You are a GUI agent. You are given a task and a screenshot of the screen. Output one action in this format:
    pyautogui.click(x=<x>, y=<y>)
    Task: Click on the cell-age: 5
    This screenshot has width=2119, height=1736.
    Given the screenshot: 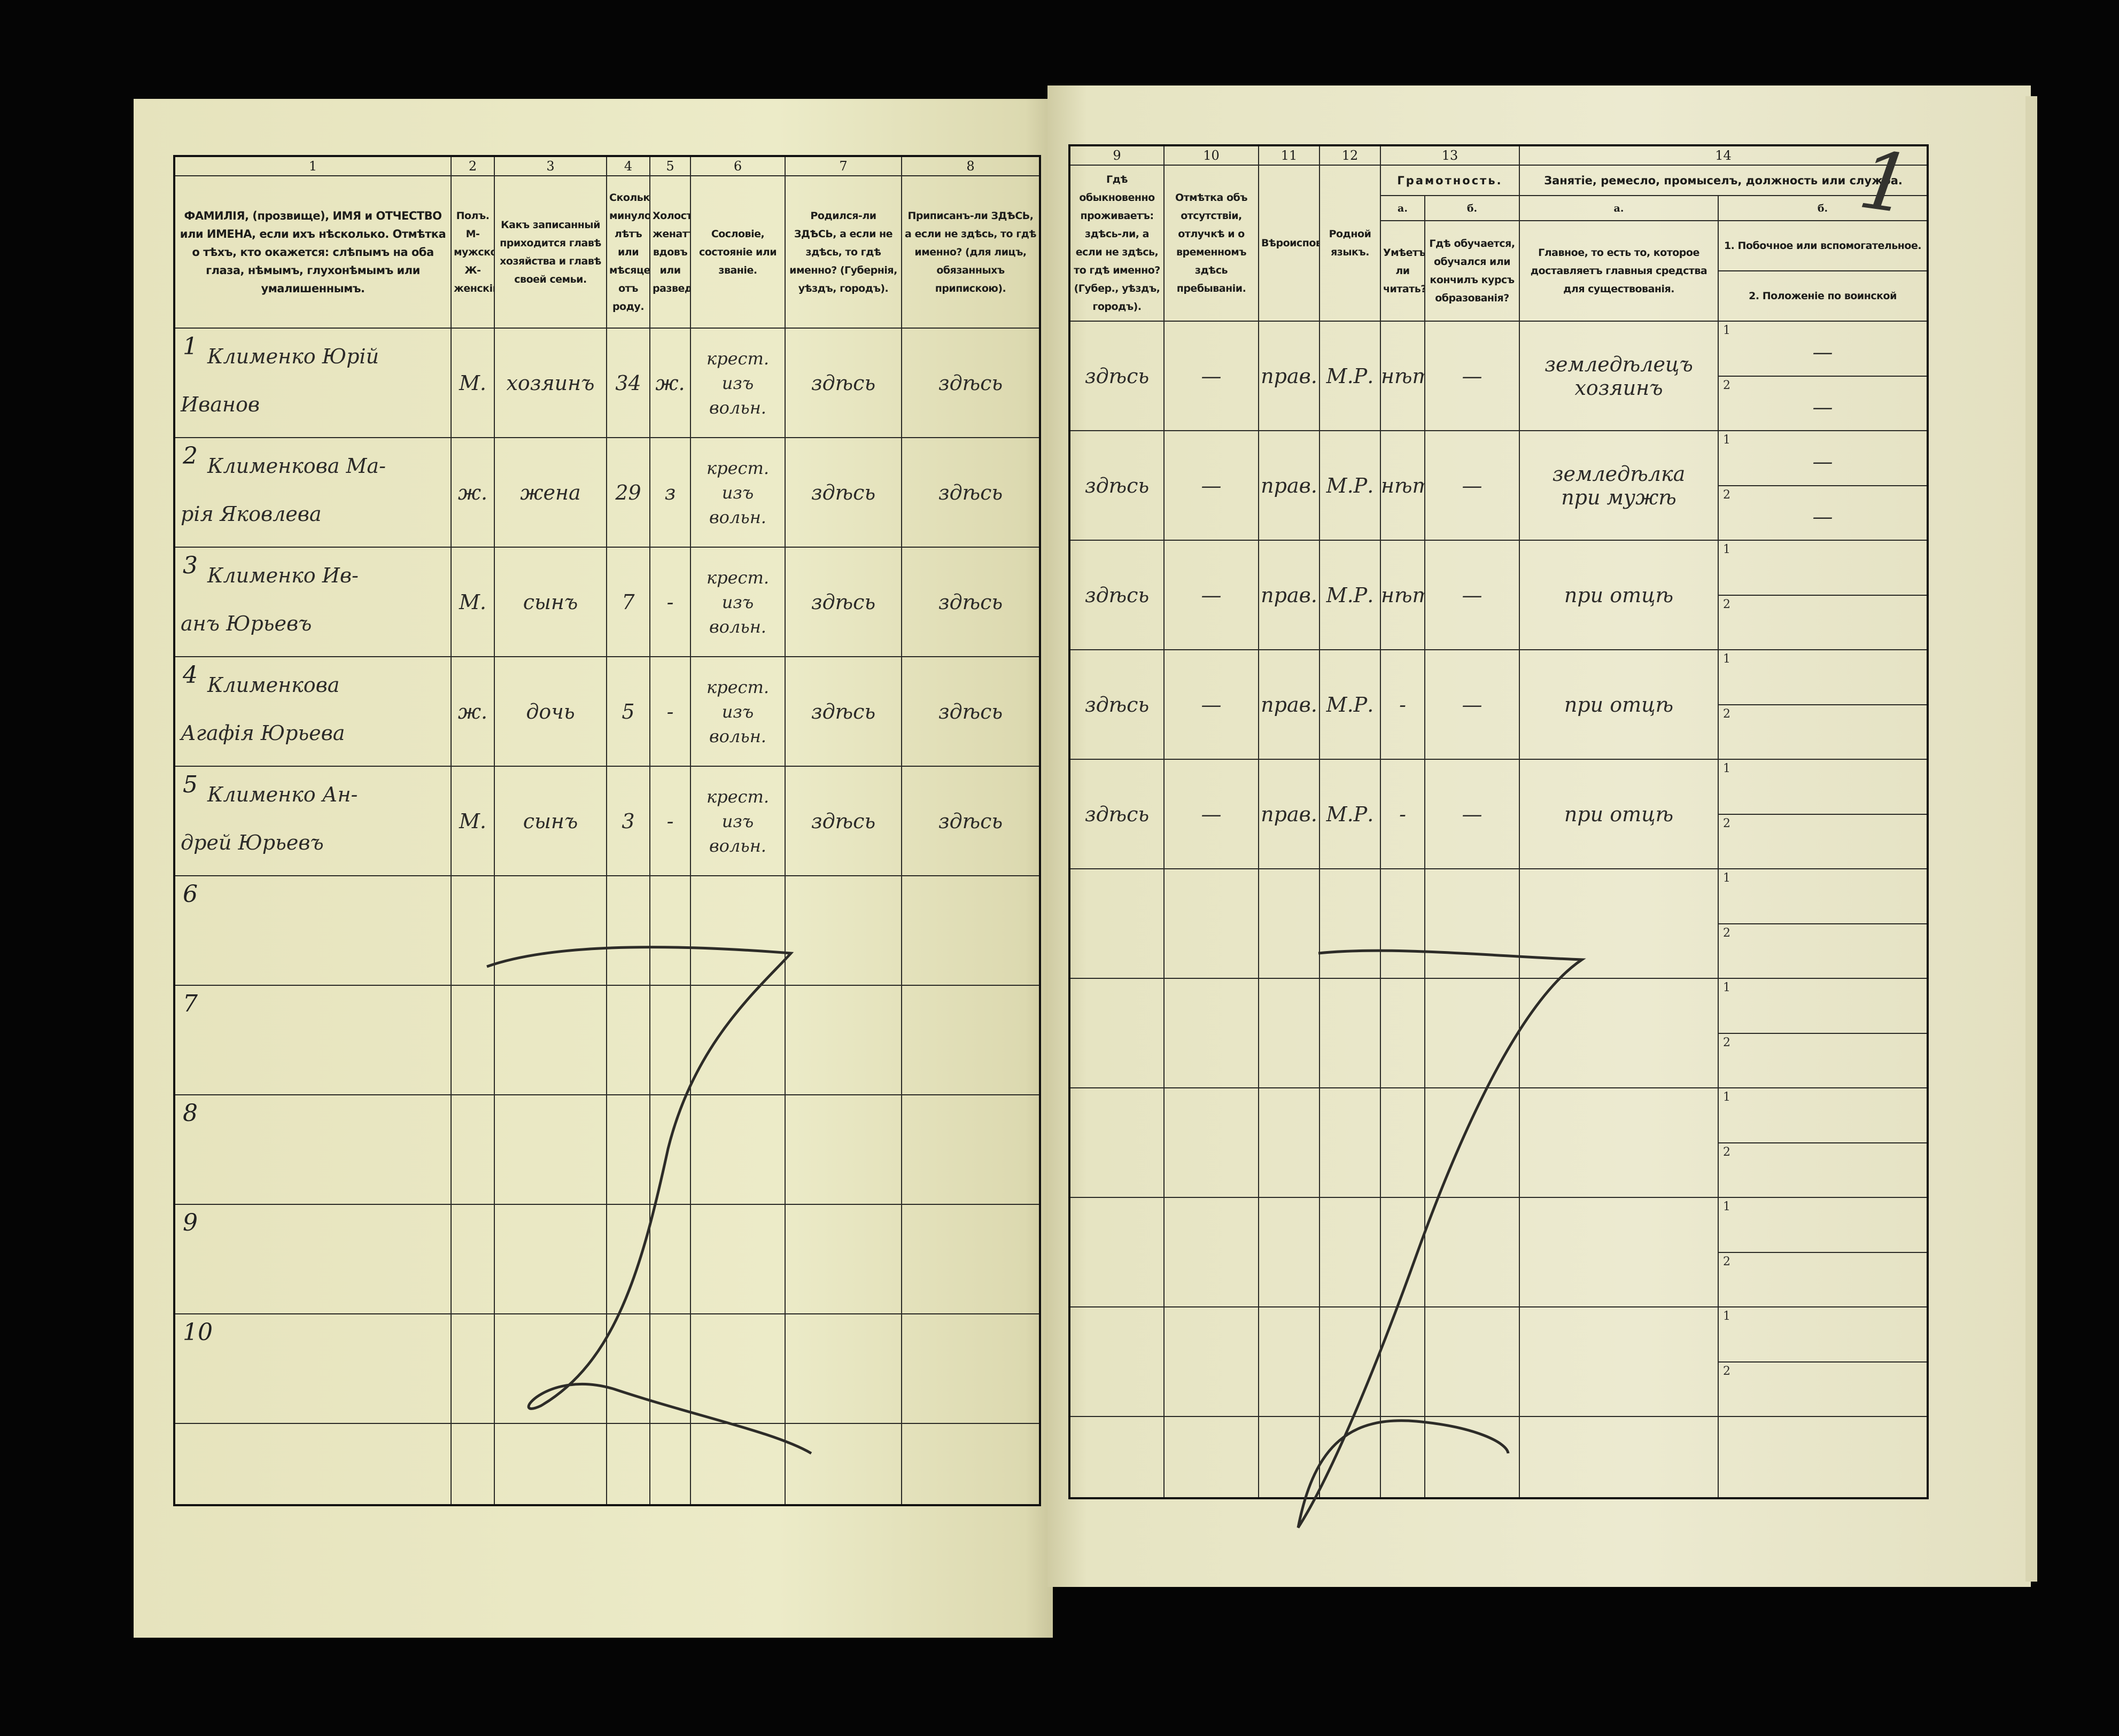 What is the action you would take?
    pyautogui.click(x=628, y=712)
    